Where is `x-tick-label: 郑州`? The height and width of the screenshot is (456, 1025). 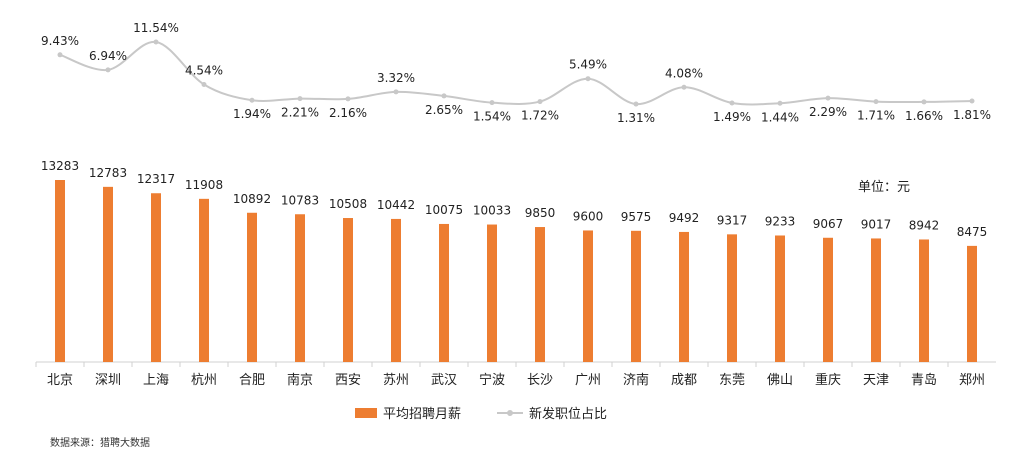
x-tick-label: 郑州 is located at coordinates (972, 380).